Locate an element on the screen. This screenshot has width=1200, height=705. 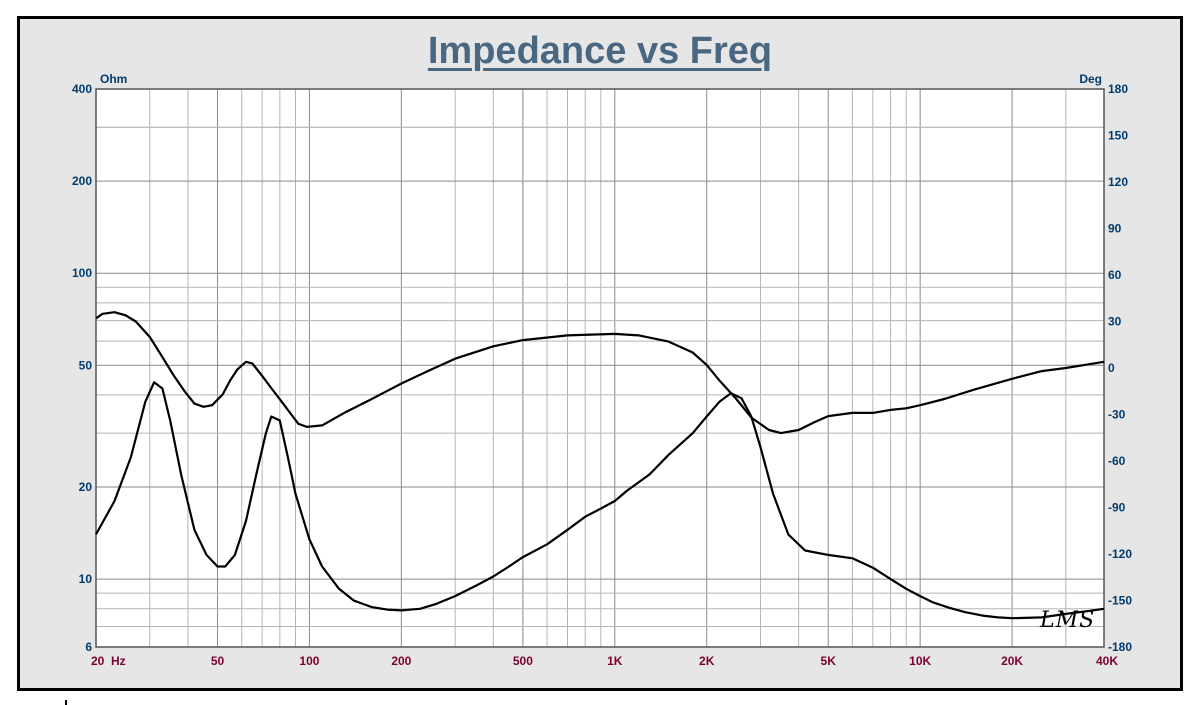
right-axis-unit: Deg is located at coordinates (1090, 79).